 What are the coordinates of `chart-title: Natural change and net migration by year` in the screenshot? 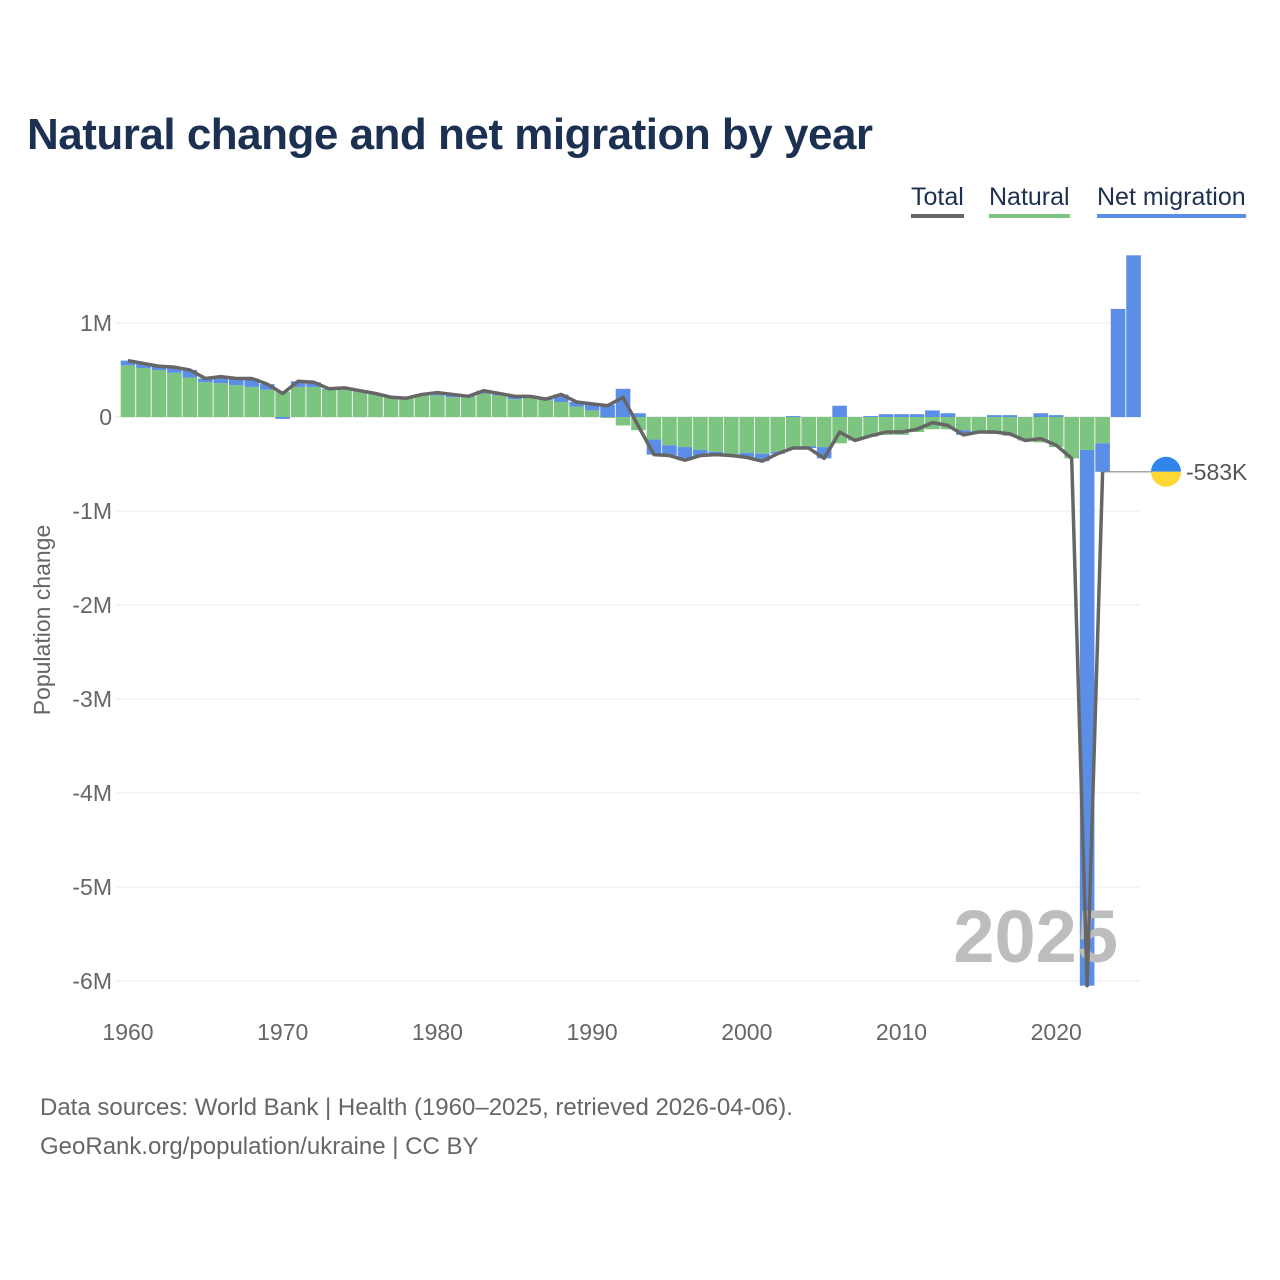 It's located at (450, 134).